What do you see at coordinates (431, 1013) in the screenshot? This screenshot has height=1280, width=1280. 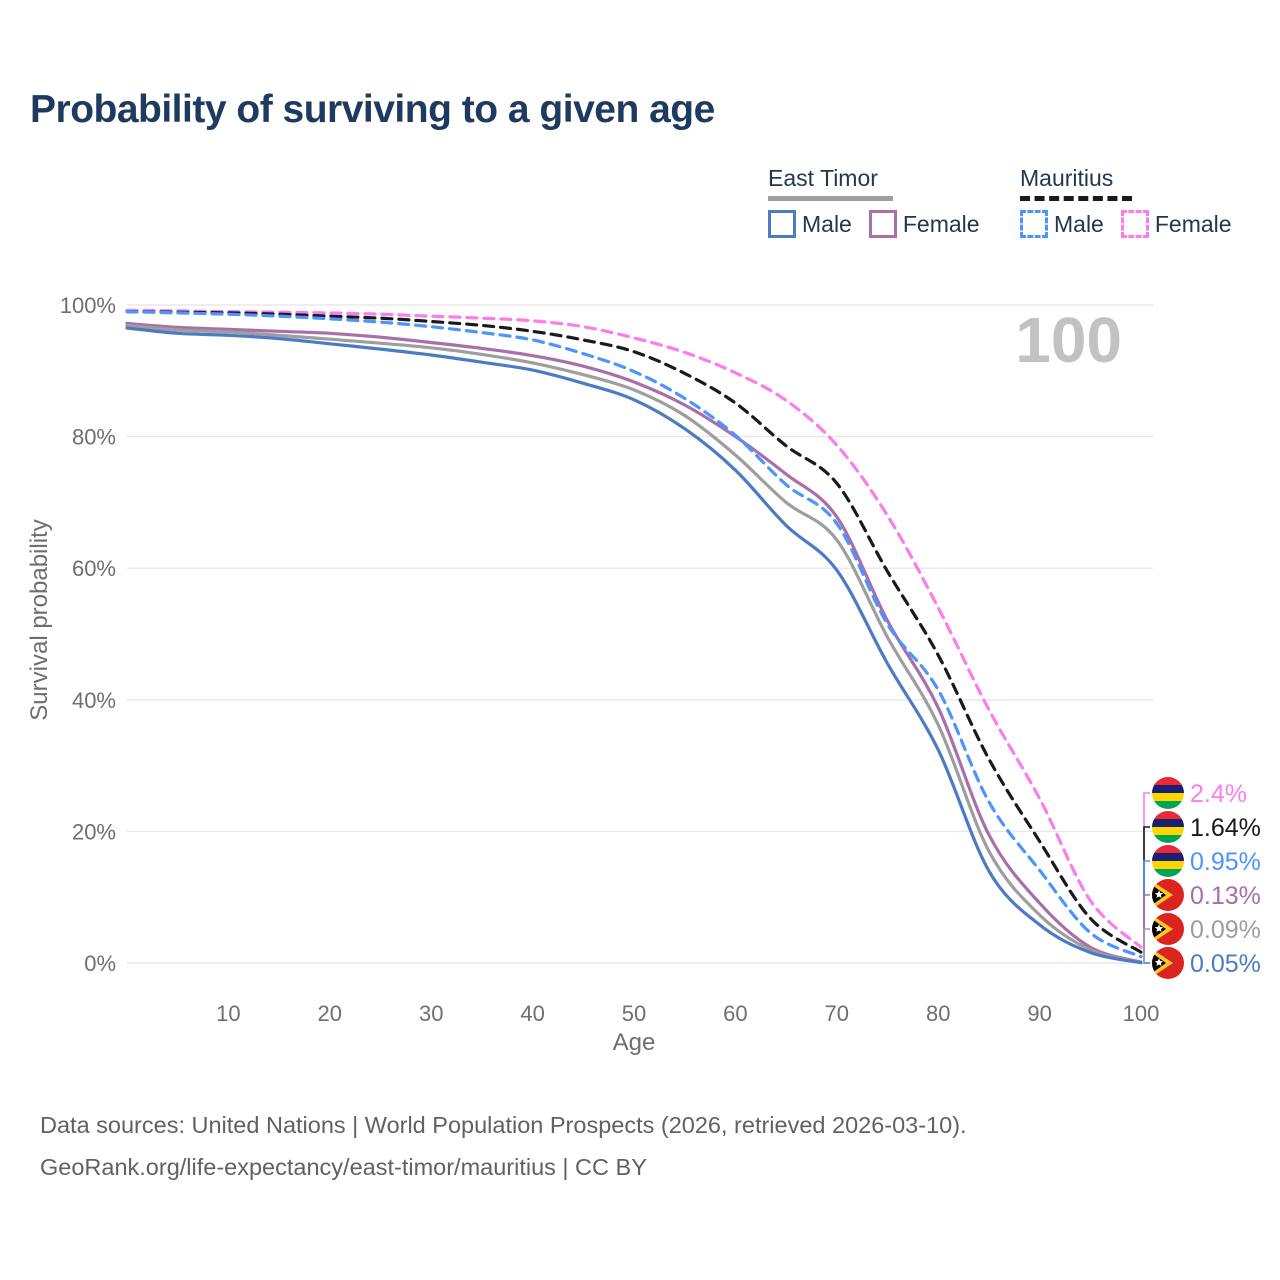 I see `x-tick-label-30: 30` at bounding box center [431, 1013].